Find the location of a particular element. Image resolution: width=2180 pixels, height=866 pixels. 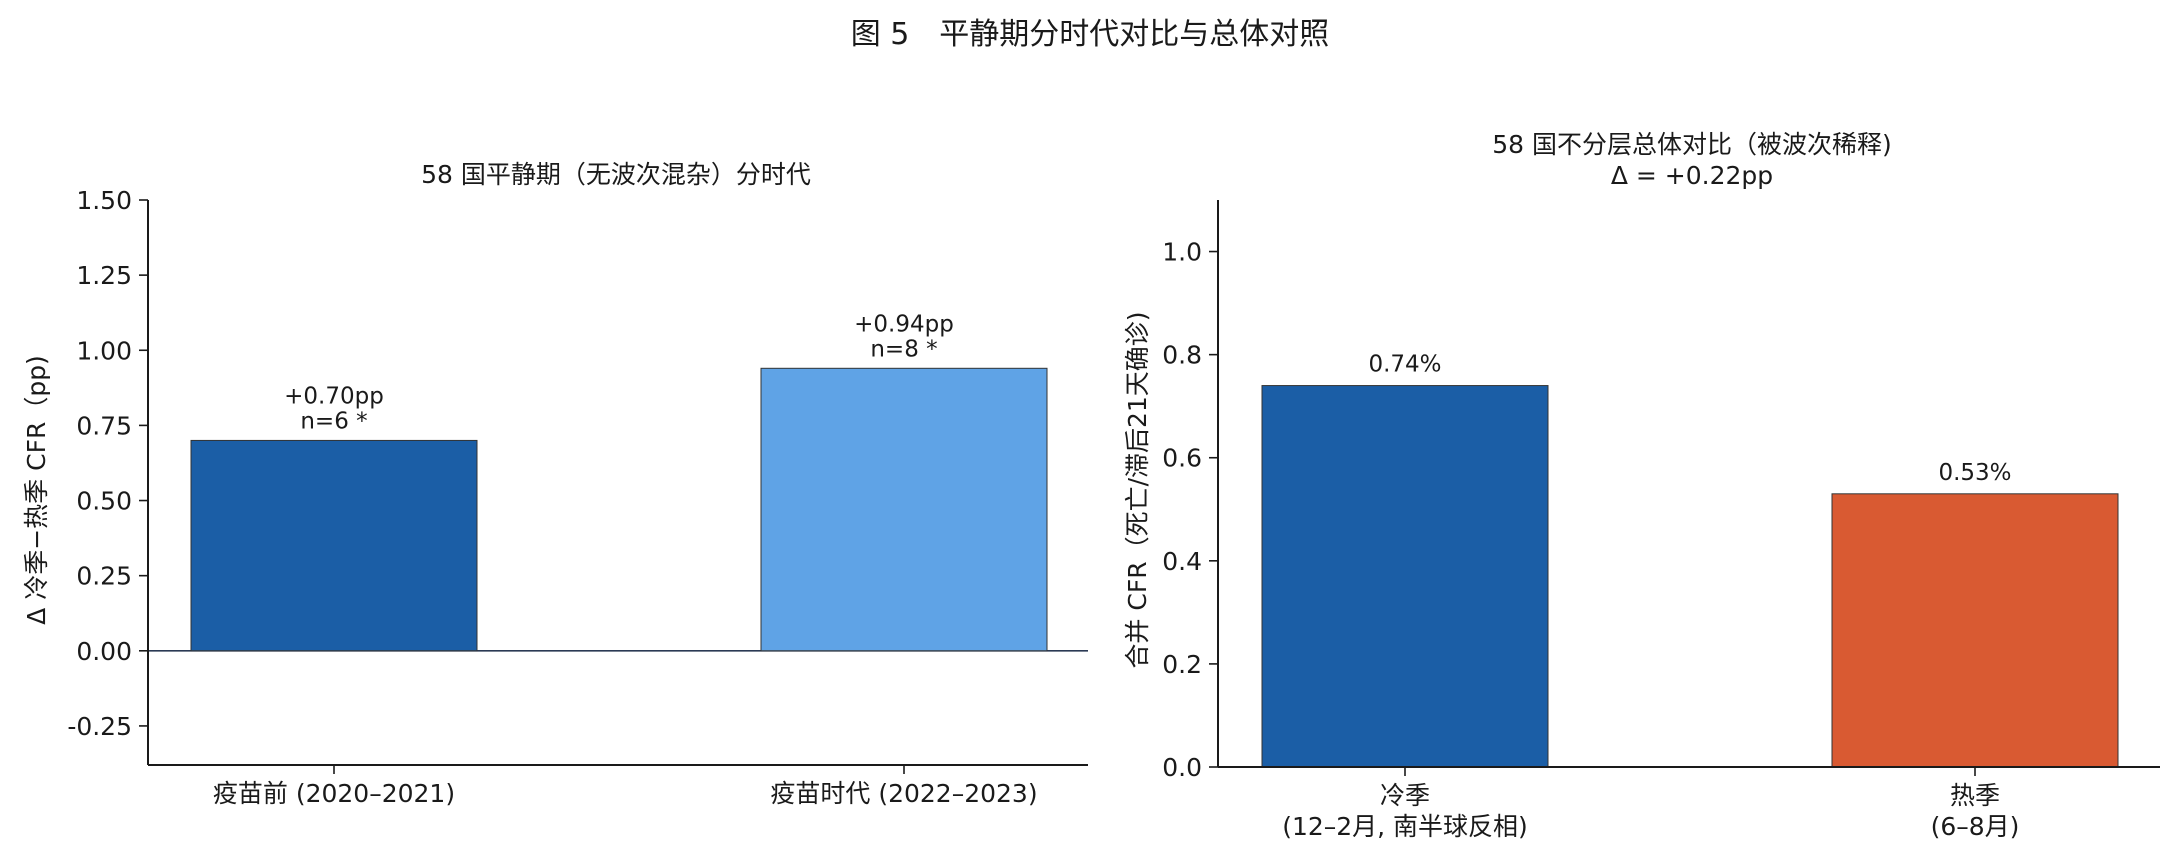

left-x-tick-label: 疫苗时代 (2022–2023) is located at coordinates (903, 793).